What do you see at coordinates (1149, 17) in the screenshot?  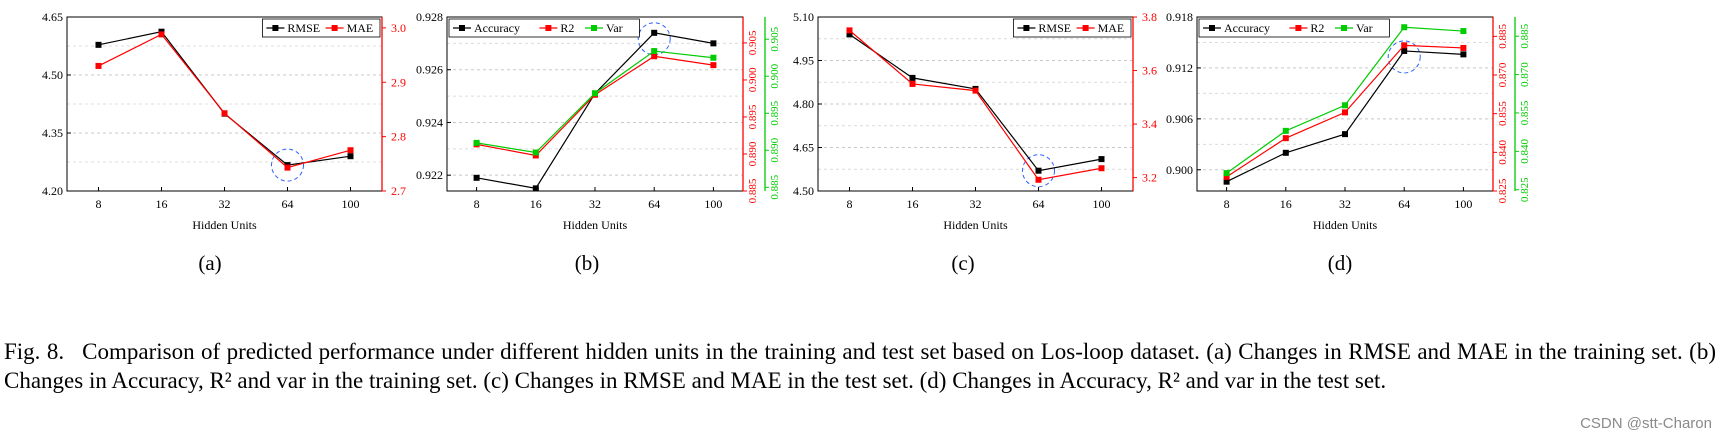 I see `right-tick-label: 3.8` at bounding box center [1149, 17].